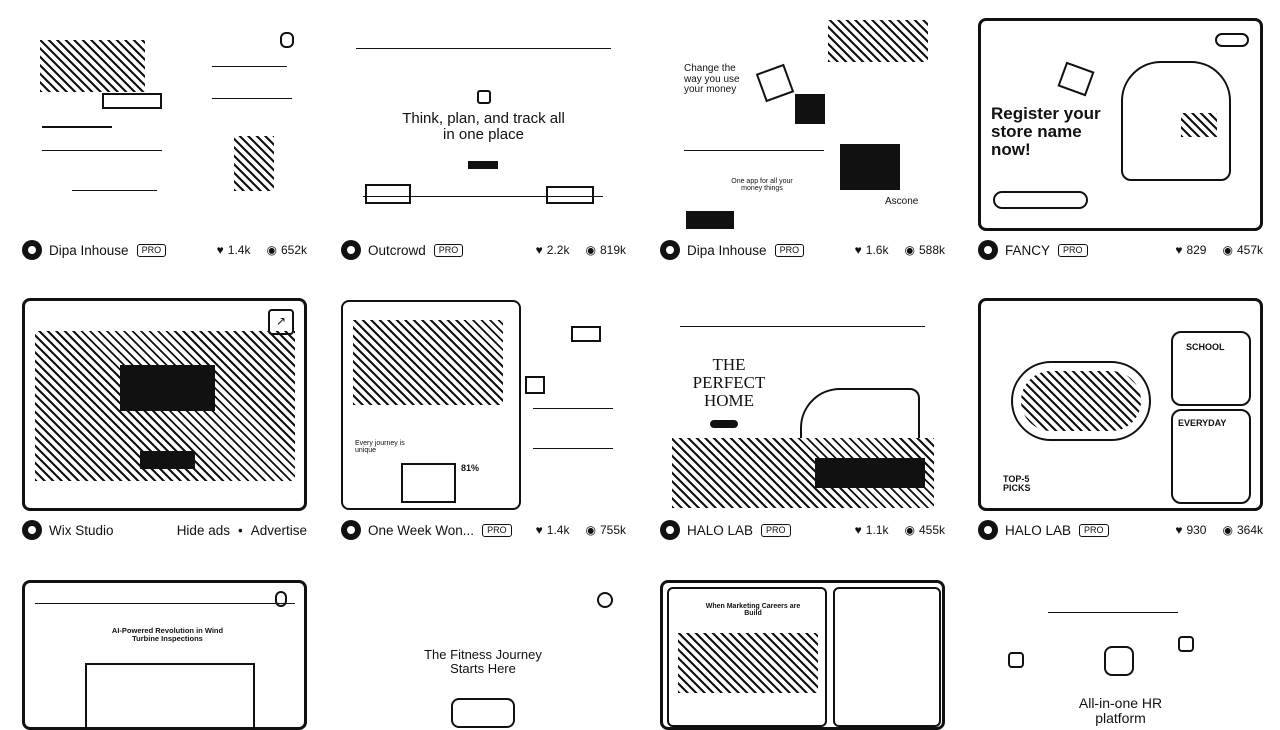 The image size is (1280, 730). I want to click on thumb-caption: Every journey is unique, so click(380, 447).